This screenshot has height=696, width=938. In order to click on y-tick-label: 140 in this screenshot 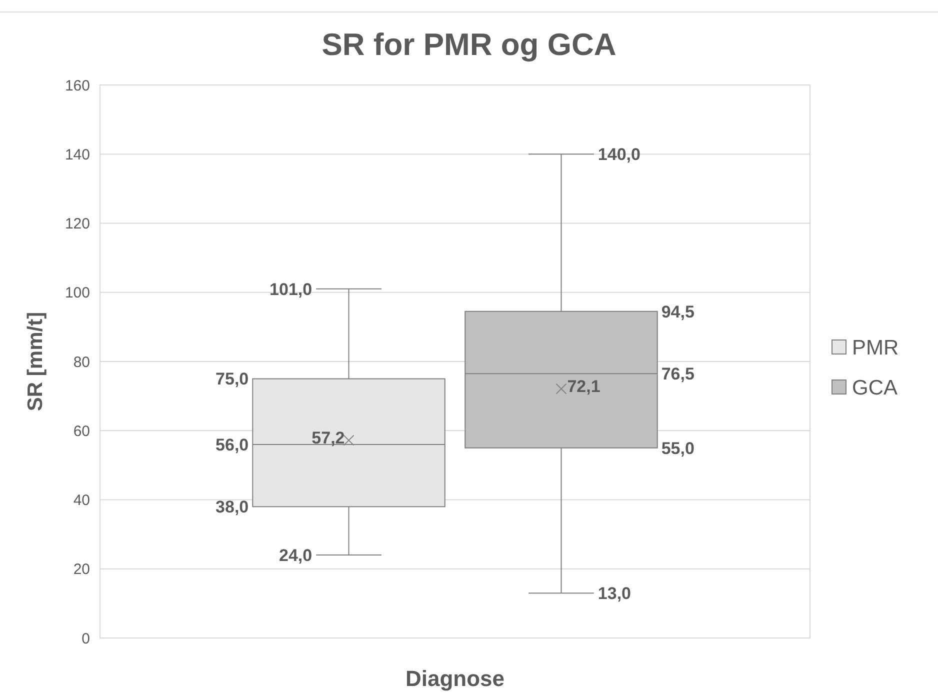, I will do `click(77, 155)`.